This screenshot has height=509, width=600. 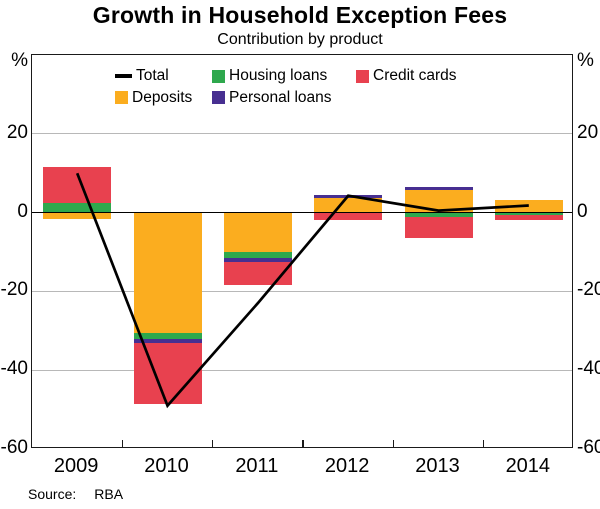 I want to click on x-tick-label: 2012, so click(x=347, y=466).